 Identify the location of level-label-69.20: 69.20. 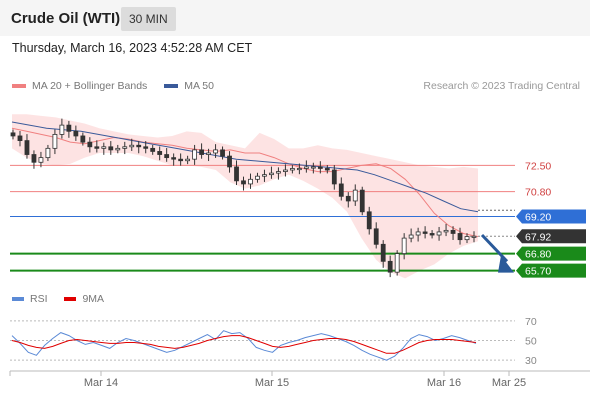
(551, 216).